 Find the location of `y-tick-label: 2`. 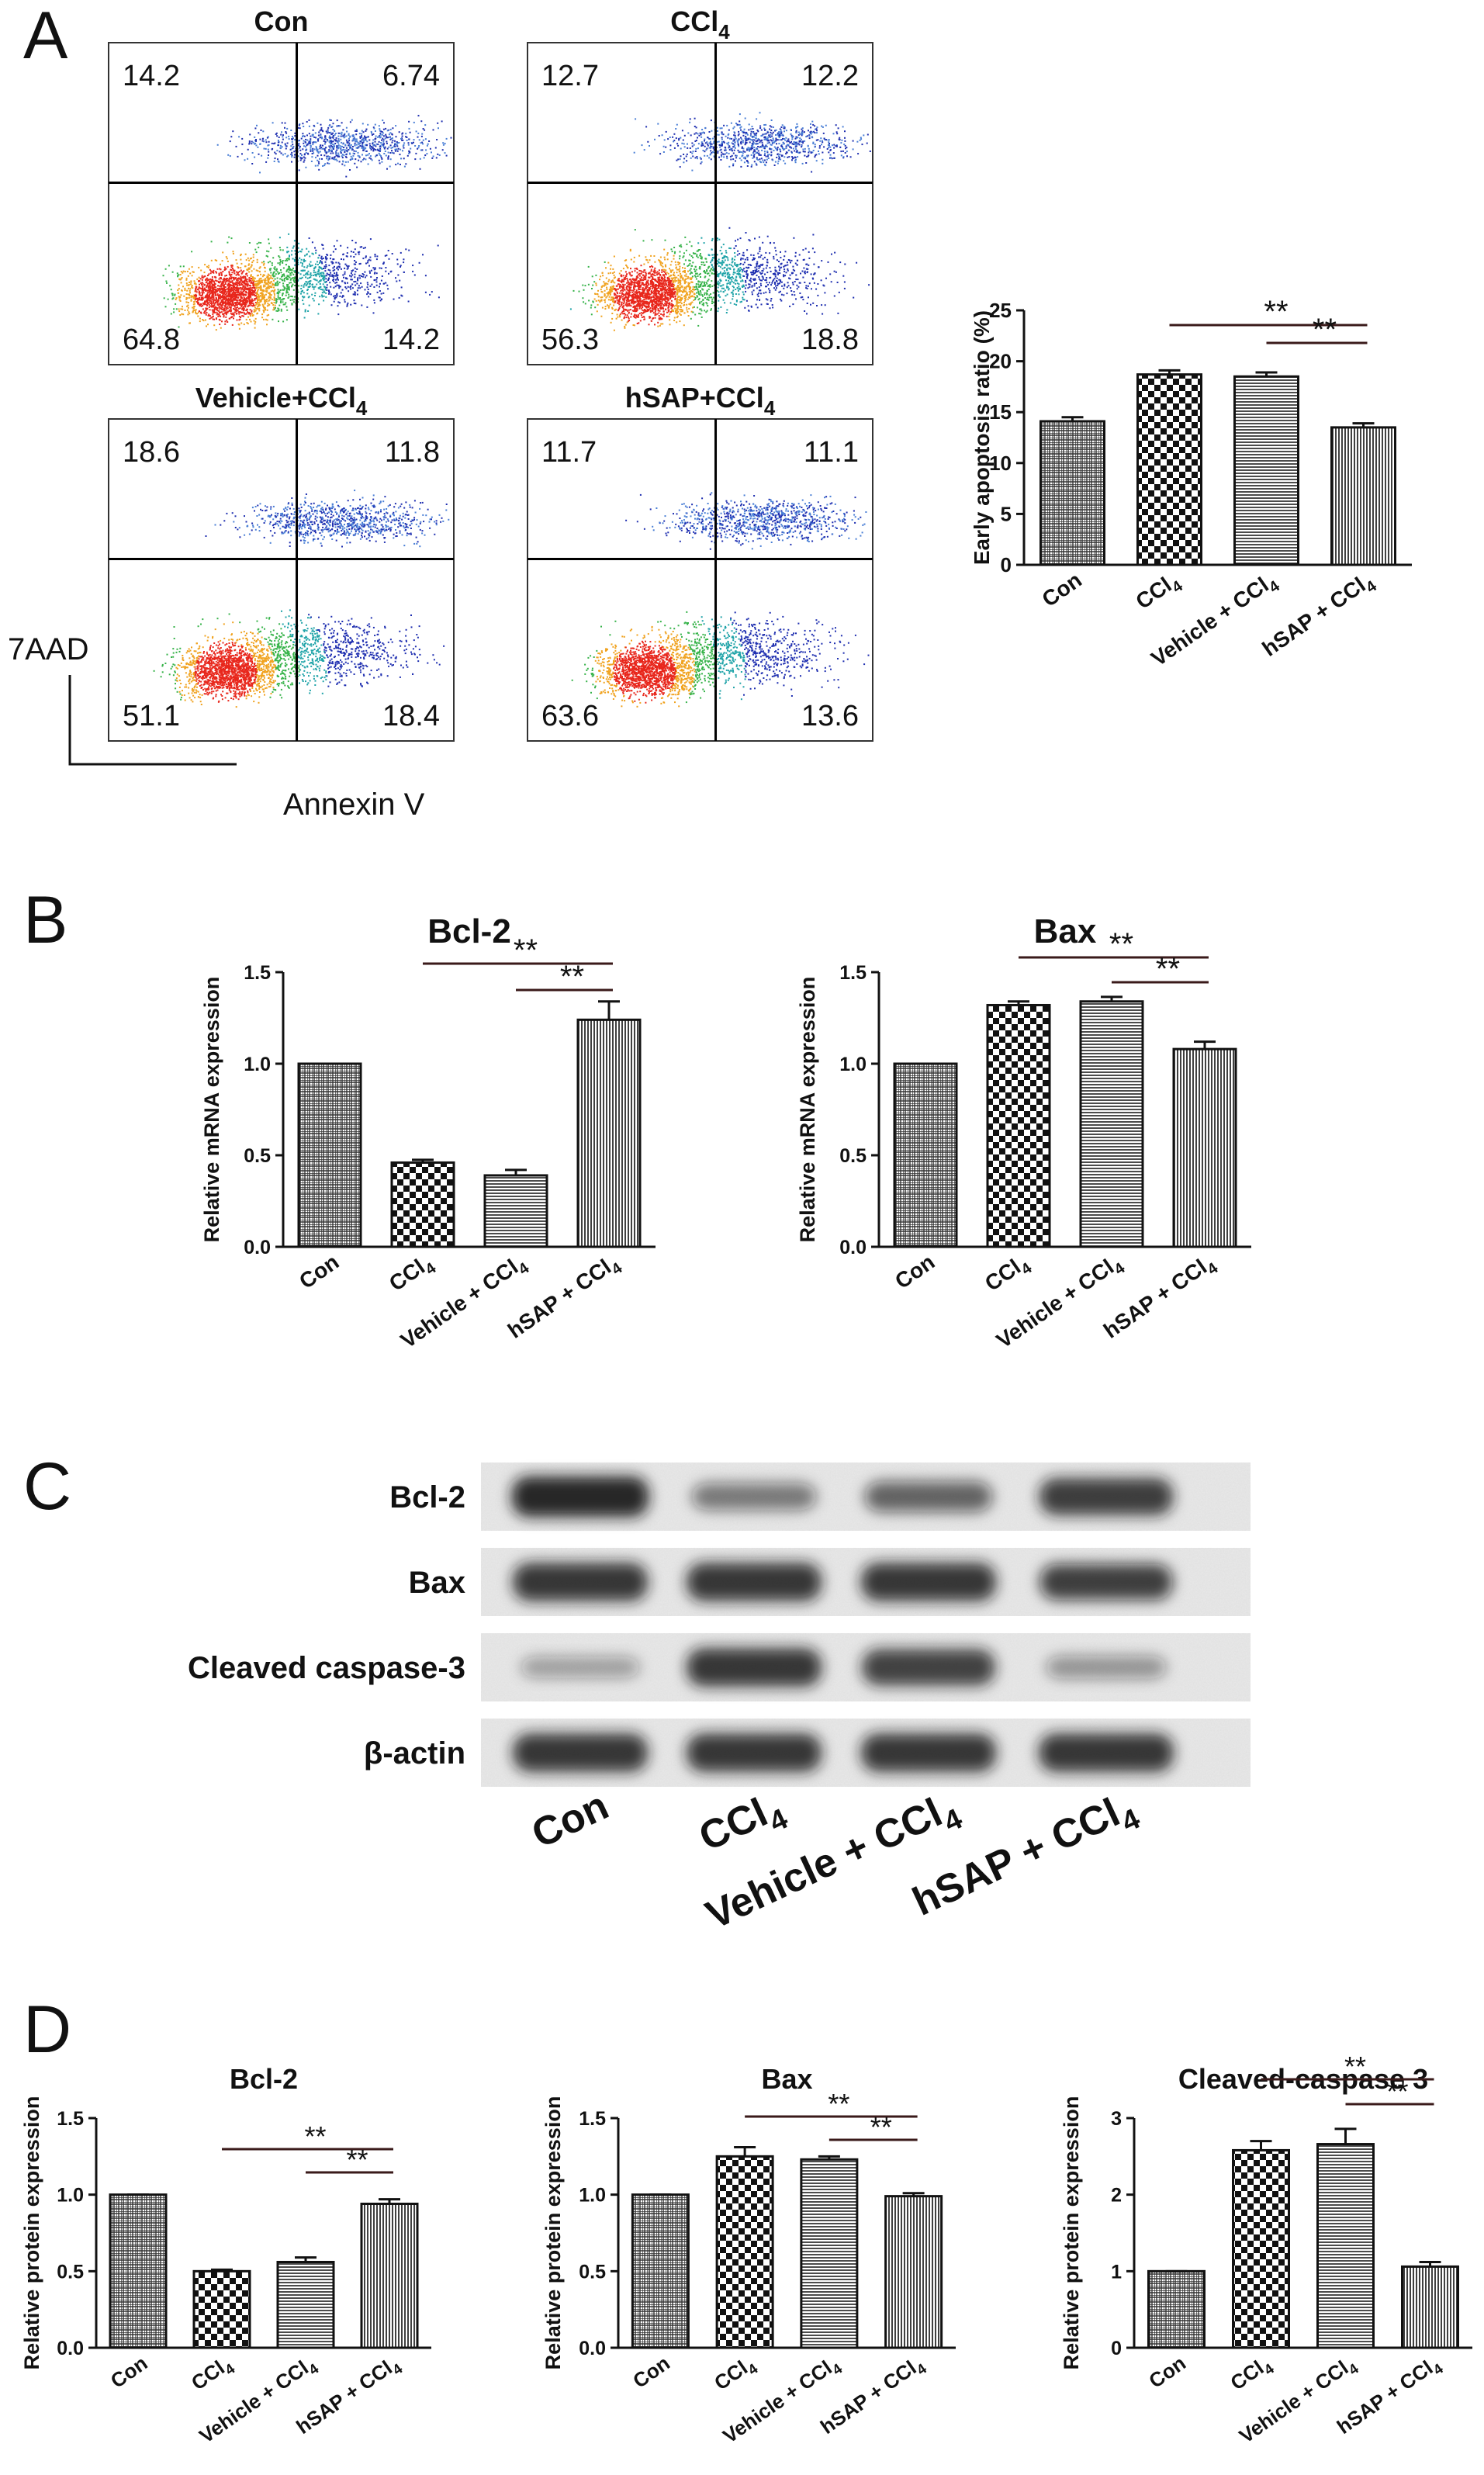

y-tick-label: 2 is located at coordinates (1116, 2196).